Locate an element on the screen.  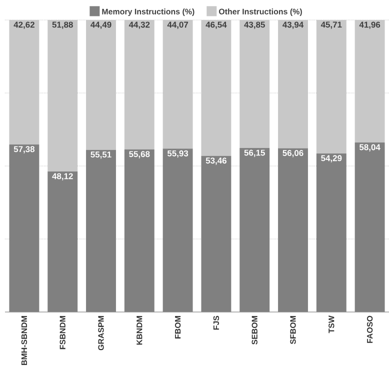
data-label: 45,71 is located at coordinates (331, 25).